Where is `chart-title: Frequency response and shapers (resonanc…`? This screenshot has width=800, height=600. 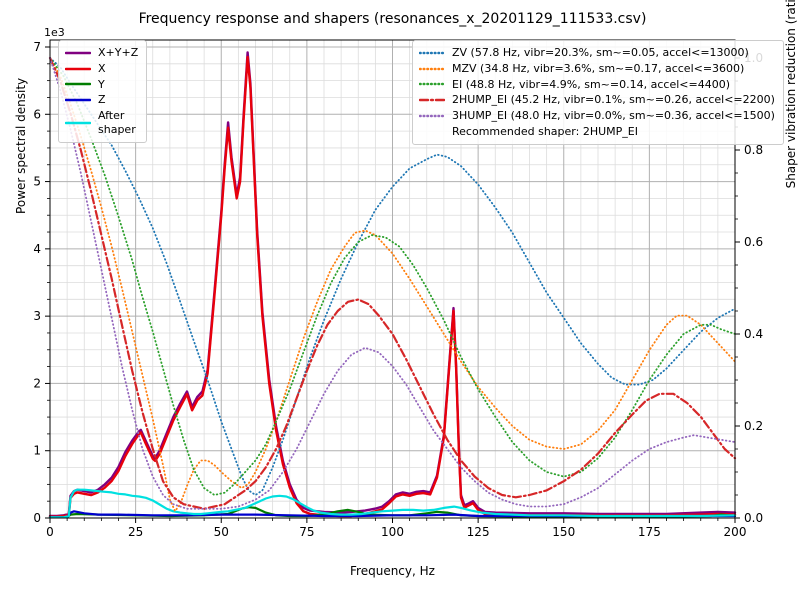 chart-title: Frequency response and shapers (resonanc… is located at coordinates (392, 19).